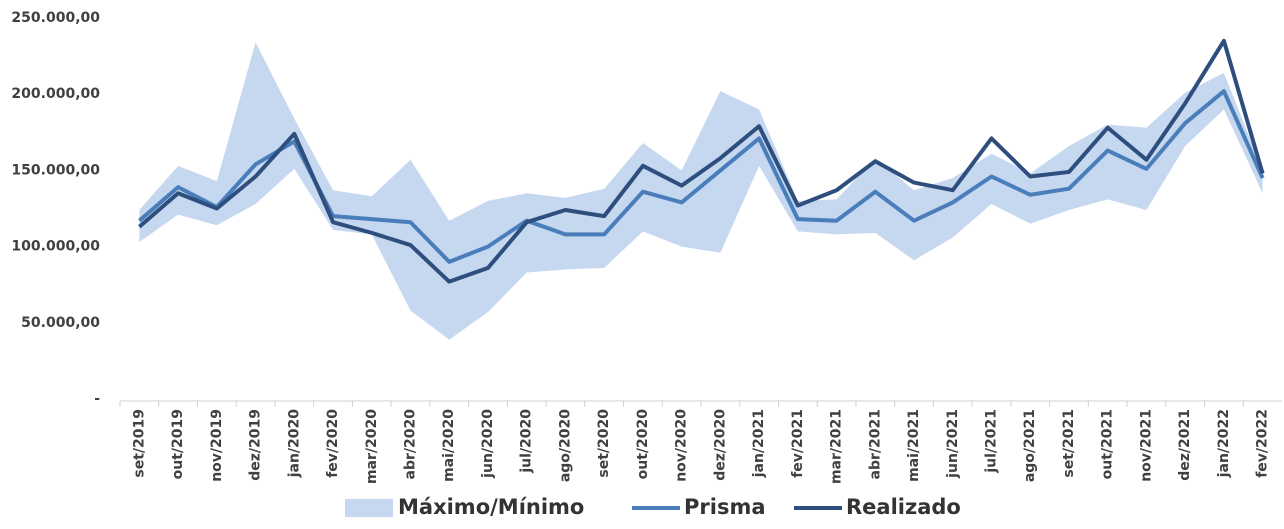  What do you see at coordinates (333, 443) in the screenshot?
I see `x-tick-label: fev/2020` at bounding box center [333, 443].